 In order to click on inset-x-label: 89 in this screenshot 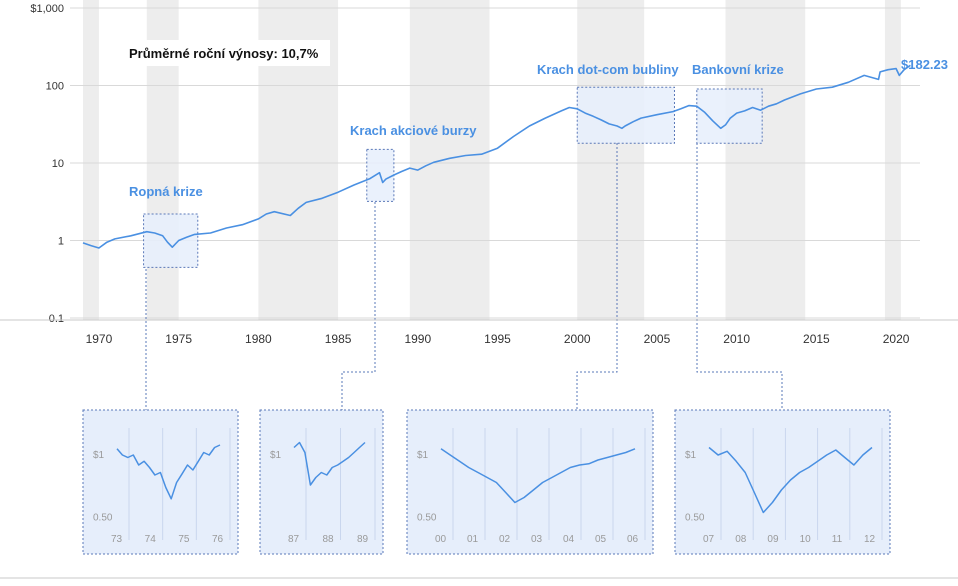, I will do `click(363, 539)`.